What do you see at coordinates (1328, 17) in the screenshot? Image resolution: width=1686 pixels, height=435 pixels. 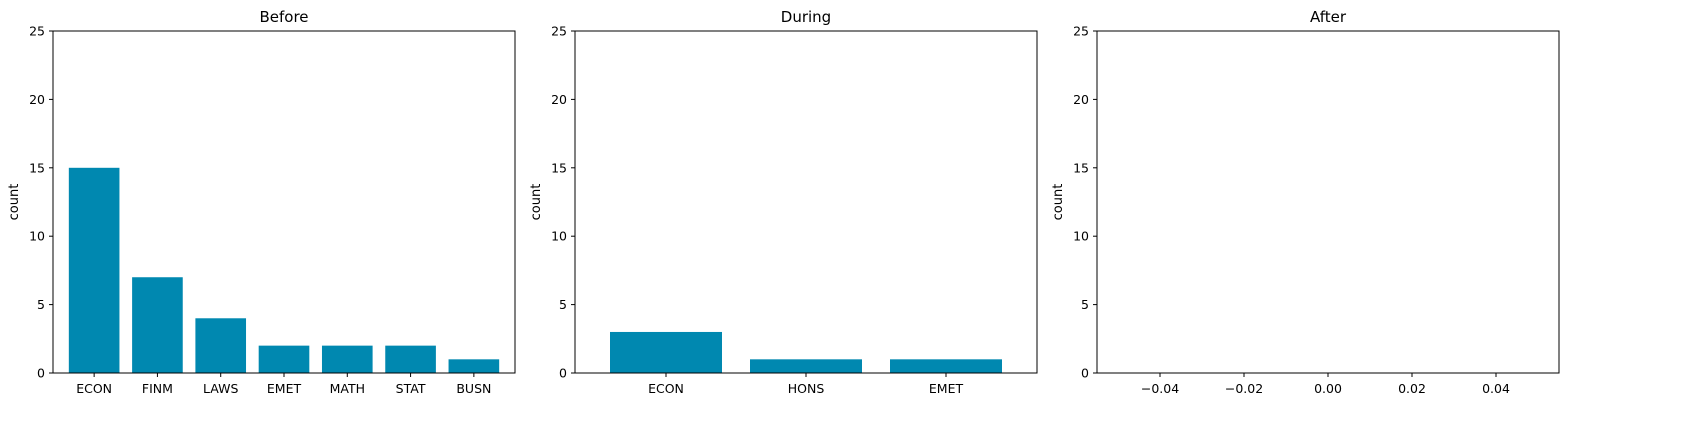 I see `chart-title: After` at bounding box center [1328, 17].